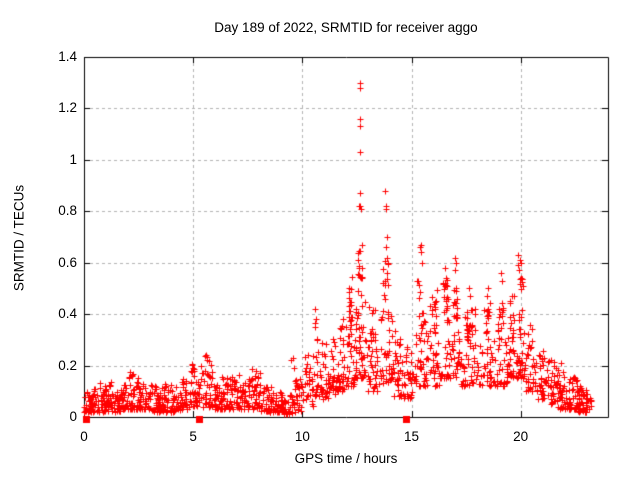 The image size is (640, 480). Describe the element at coordinates (73, 416) in the screenshot. I see `y-tick-label: 0` at that location.